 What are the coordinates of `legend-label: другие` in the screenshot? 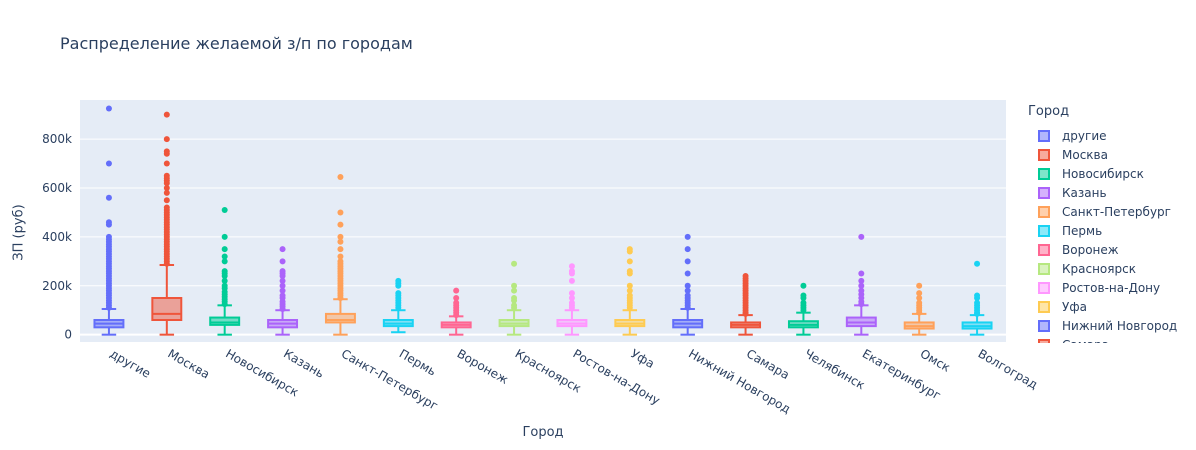 It's located at (1084, 135).